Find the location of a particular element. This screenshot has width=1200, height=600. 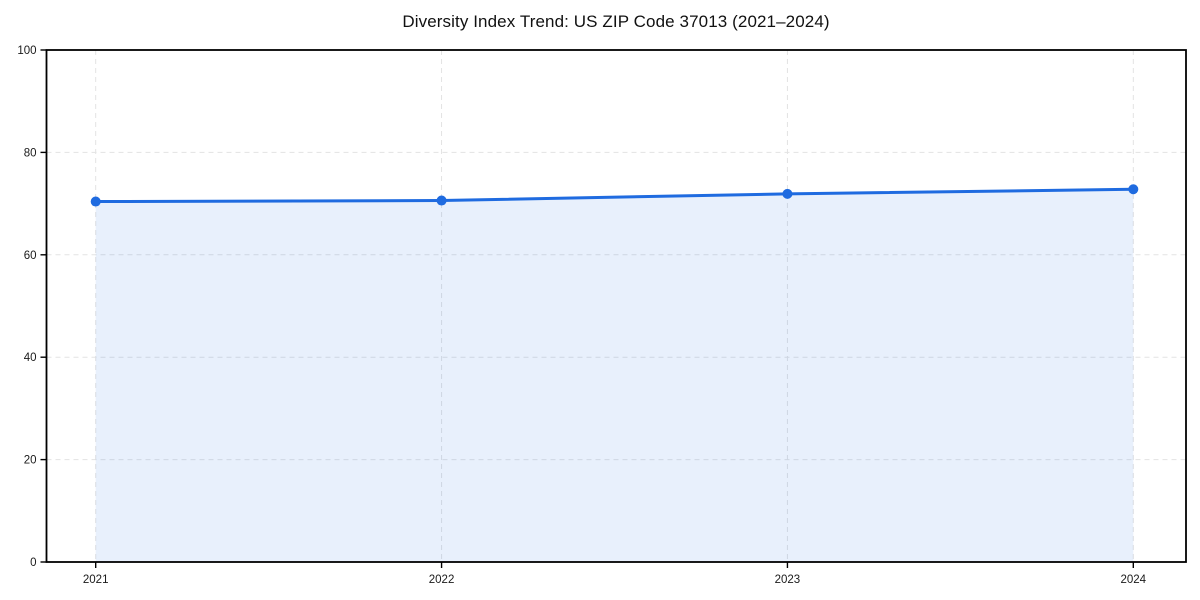

y-tick-label: 0 is located at coordinates (33, 563).